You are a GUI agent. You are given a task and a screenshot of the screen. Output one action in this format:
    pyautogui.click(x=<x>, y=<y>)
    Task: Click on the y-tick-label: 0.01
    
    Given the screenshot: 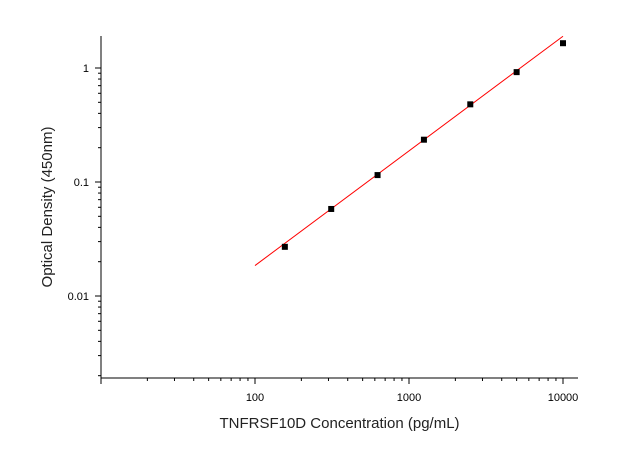 What is the action you would take?
    pyautogui.click(x=78, y=297)
    